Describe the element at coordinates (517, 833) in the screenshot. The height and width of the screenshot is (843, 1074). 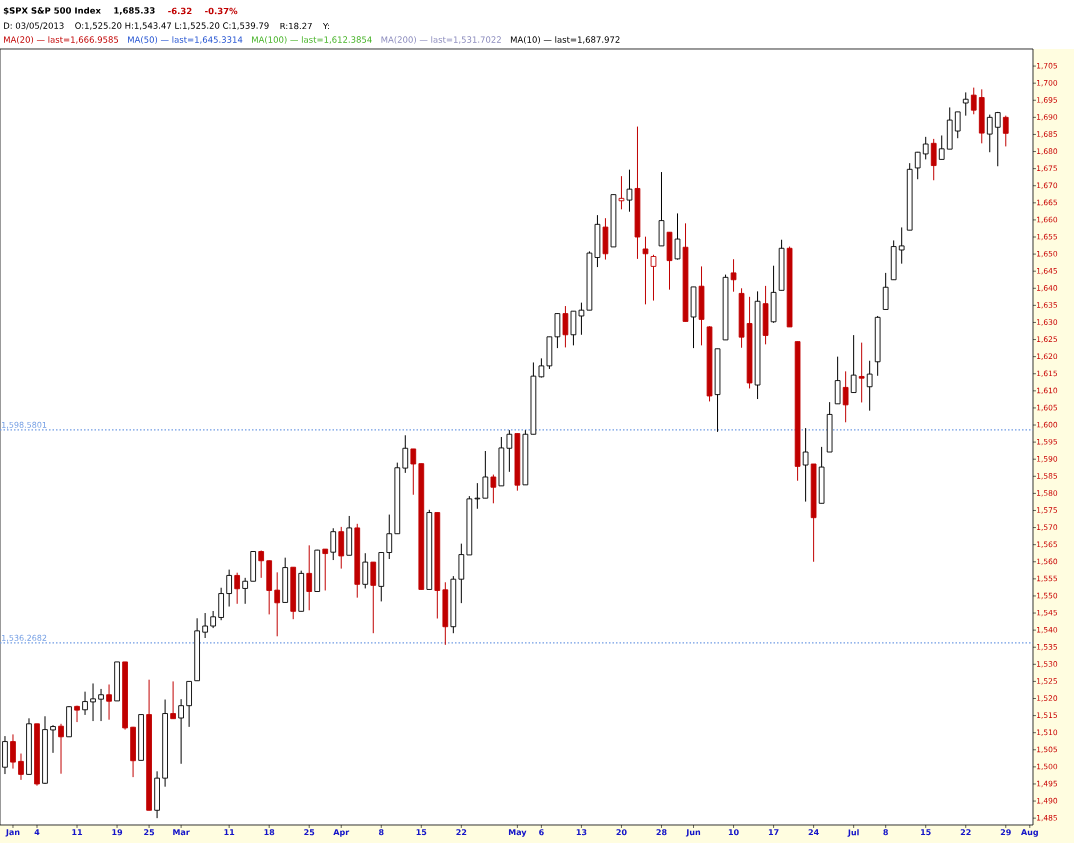
I see `x-tick-label: May` at that location.